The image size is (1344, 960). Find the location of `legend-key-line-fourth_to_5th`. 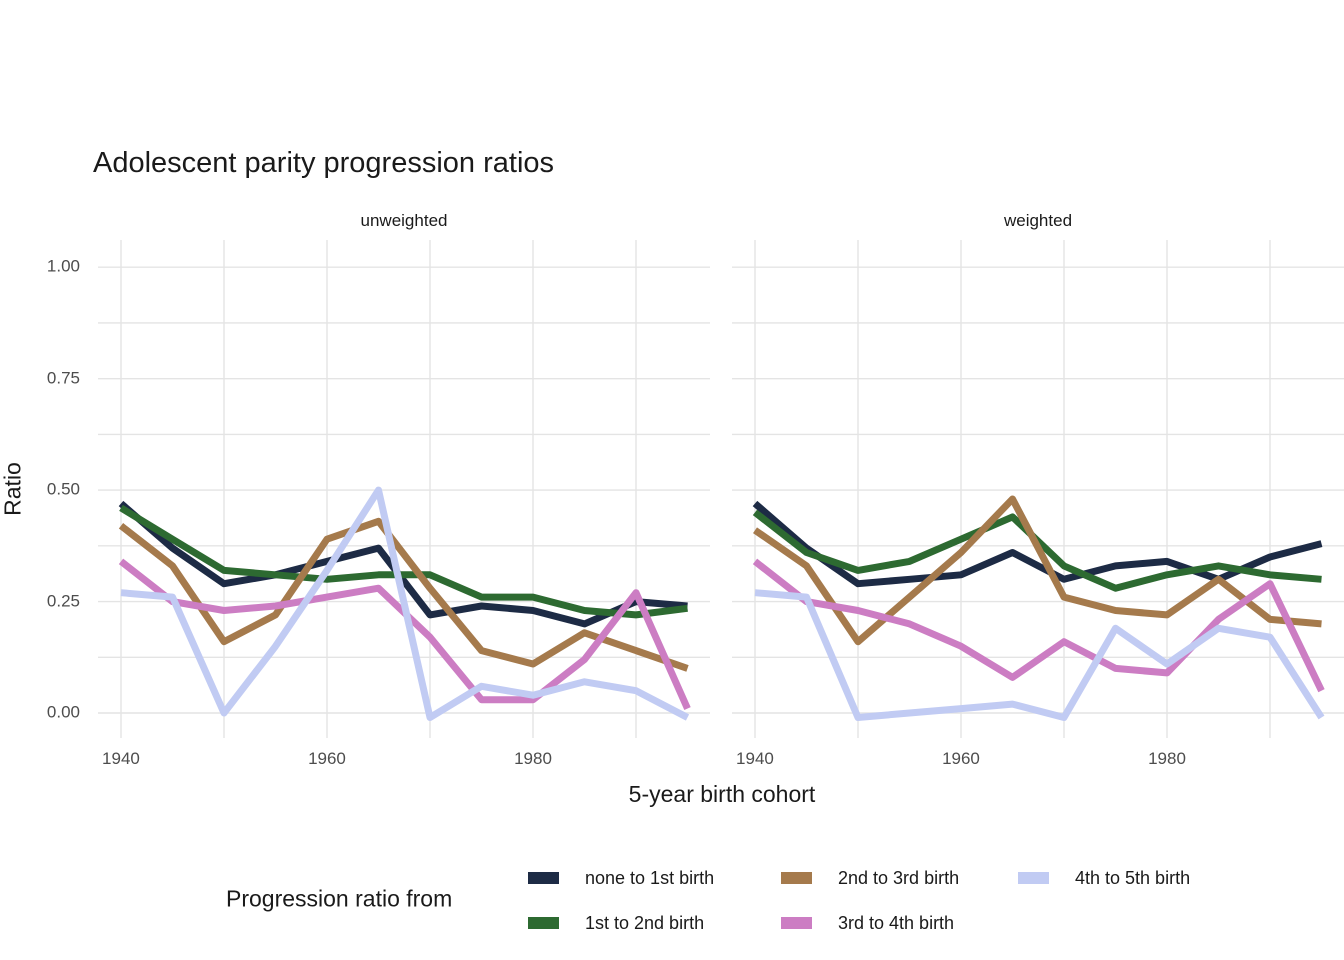

legend-key-line-fourth_to_5th is located at coordinates (1033, 878).